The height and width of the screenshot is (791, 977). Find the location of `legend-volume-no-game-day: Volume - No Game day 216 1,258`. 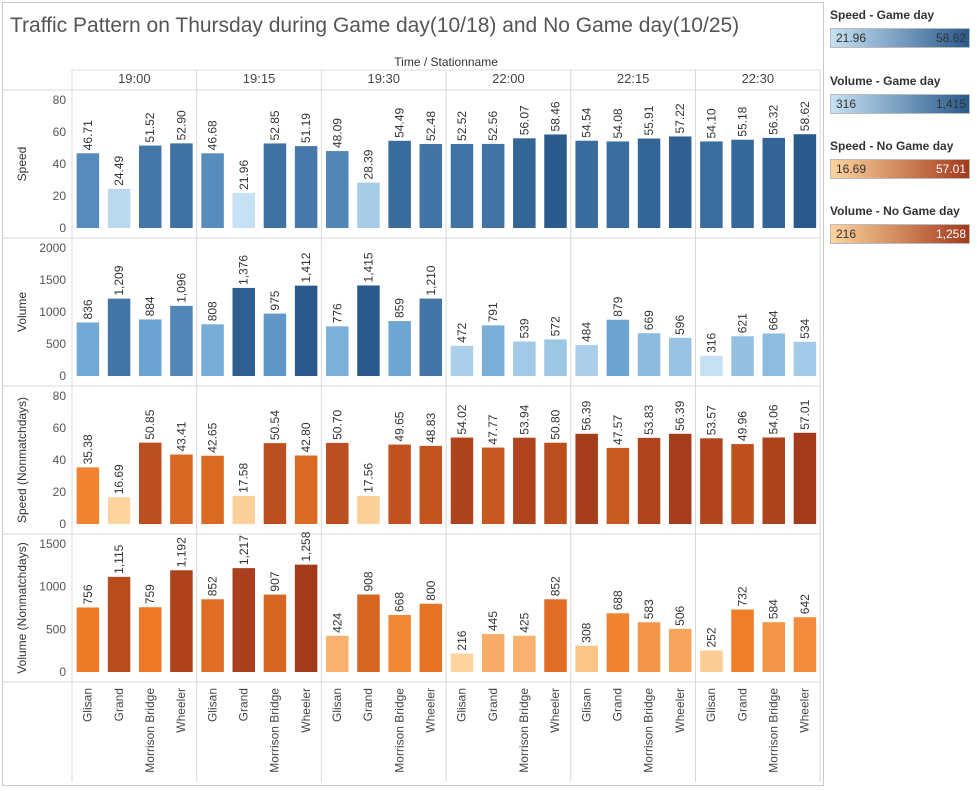

legend-volume-no-game-day: Volume - No Game day 216 1,258 is located at coordinates (902, 224).